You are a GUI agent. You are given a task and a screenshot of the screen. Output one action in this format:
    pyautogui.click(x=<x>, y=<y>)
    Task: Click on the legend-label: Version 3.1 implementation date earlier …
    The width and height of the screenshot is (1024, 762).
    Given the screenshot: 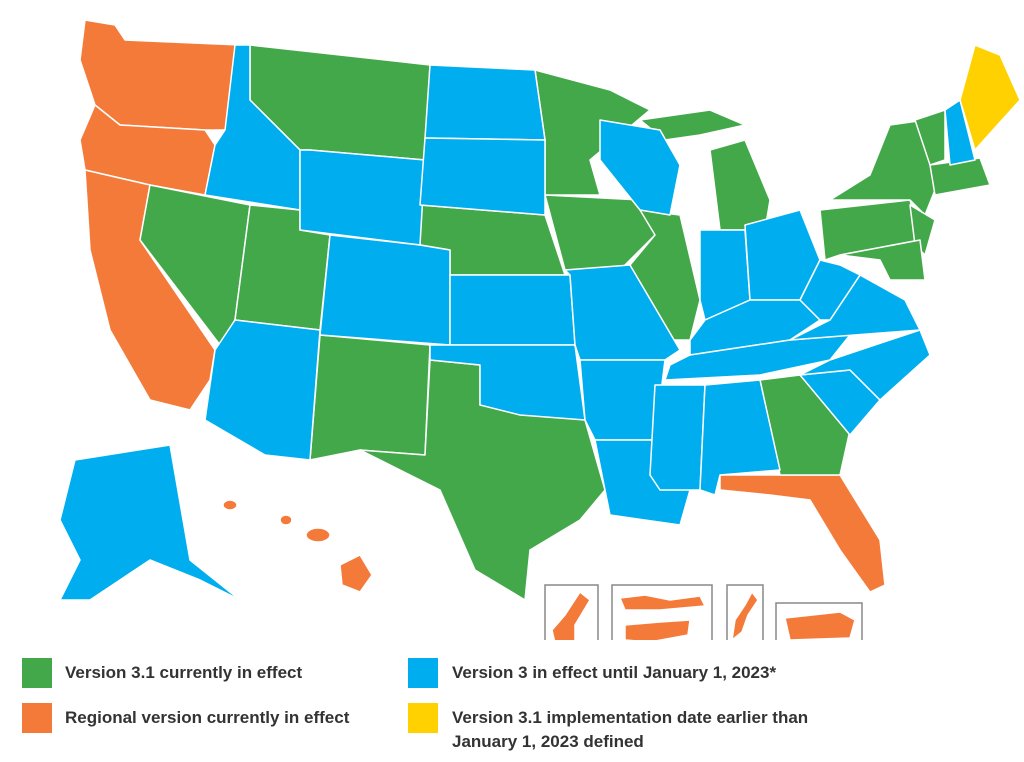 What is the action you would take?
    pyautogui.click(x=630, y=729)
    